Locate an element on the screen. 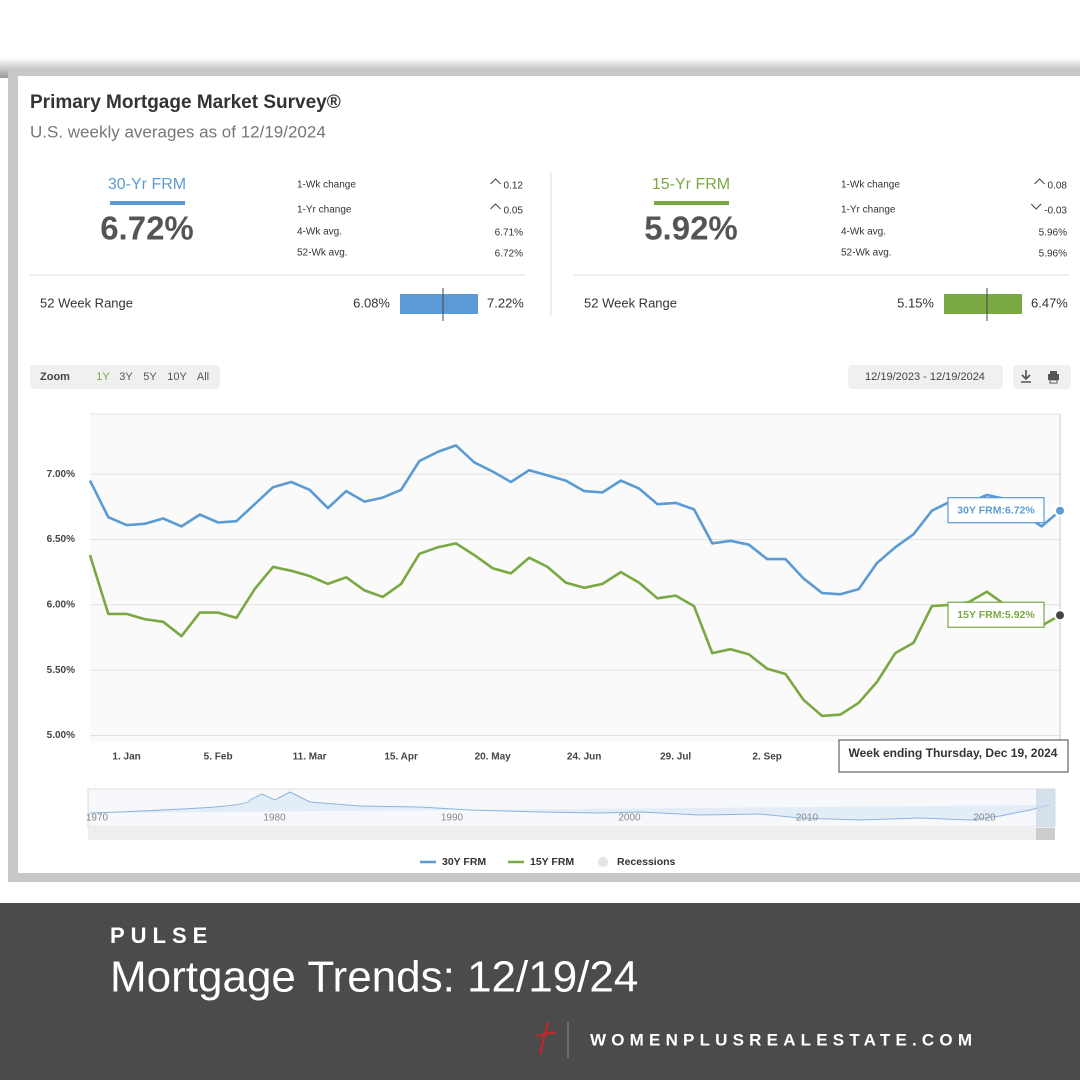 This screenshot has width=1080, height=1085. legend-label: 30Y FRM is located at coordinates (464, 862).